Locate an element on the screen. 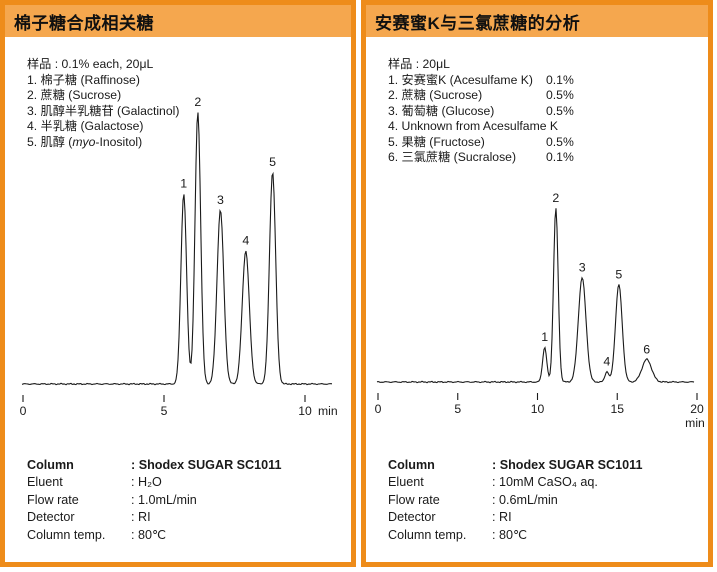  sample-line-part: 5. 肌醇 ( is located at coordinates (50, 141).